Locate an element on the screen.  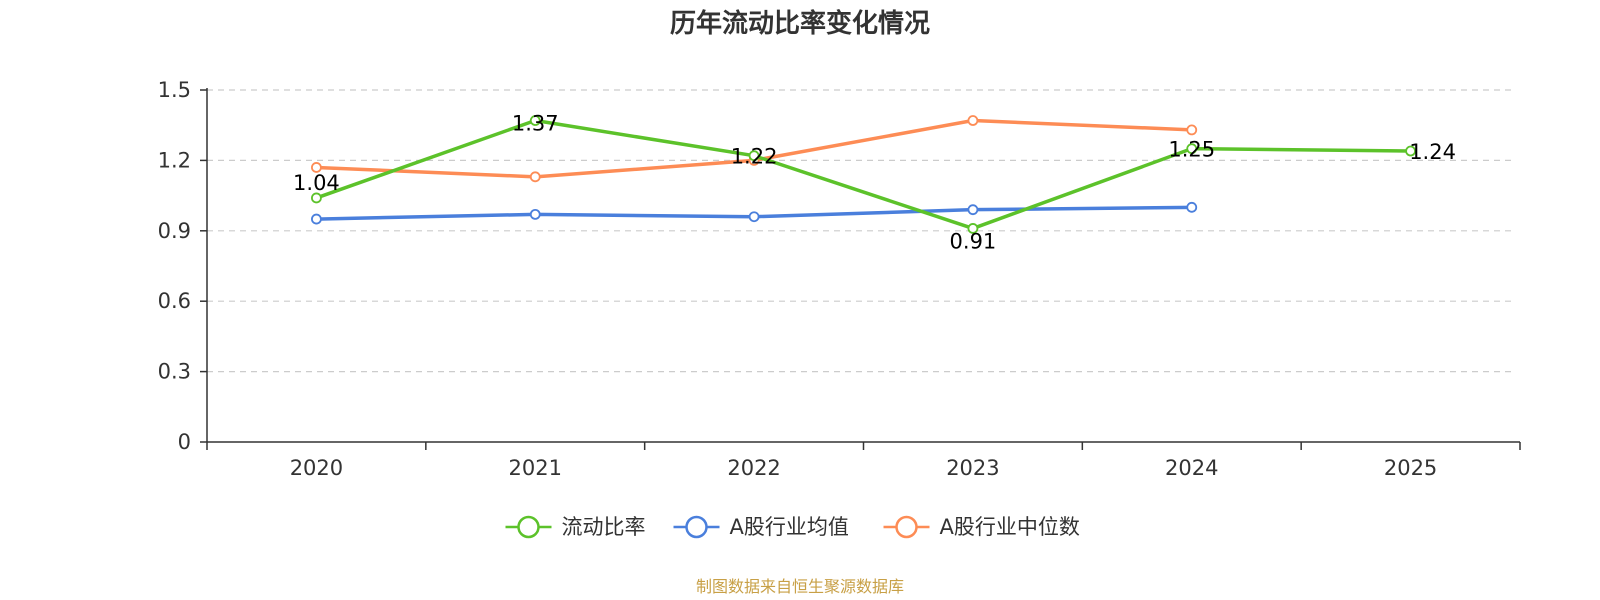
y-tick-label: 0.3 is located at coordinates (174, 372).